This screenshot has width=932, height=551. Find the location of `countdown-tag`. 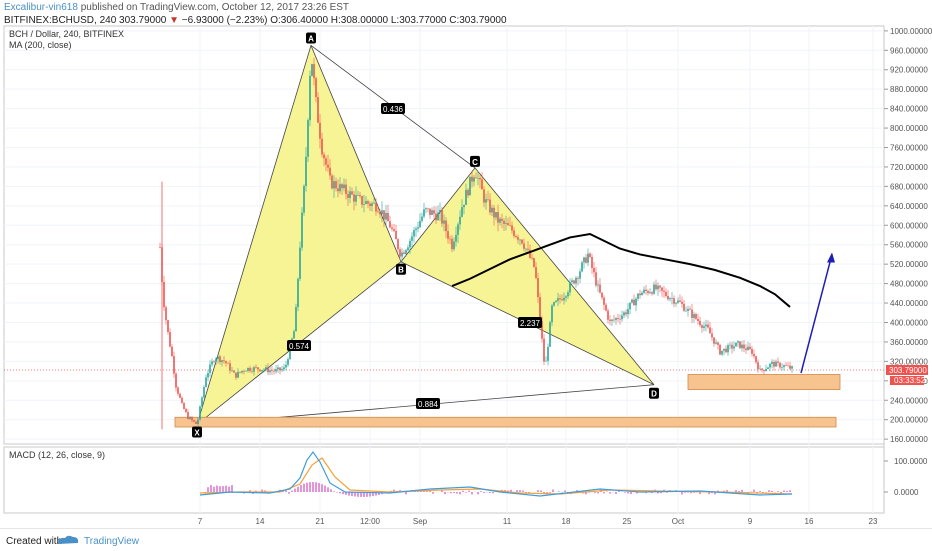

countdown-tag is located at coordinates (907, 380).